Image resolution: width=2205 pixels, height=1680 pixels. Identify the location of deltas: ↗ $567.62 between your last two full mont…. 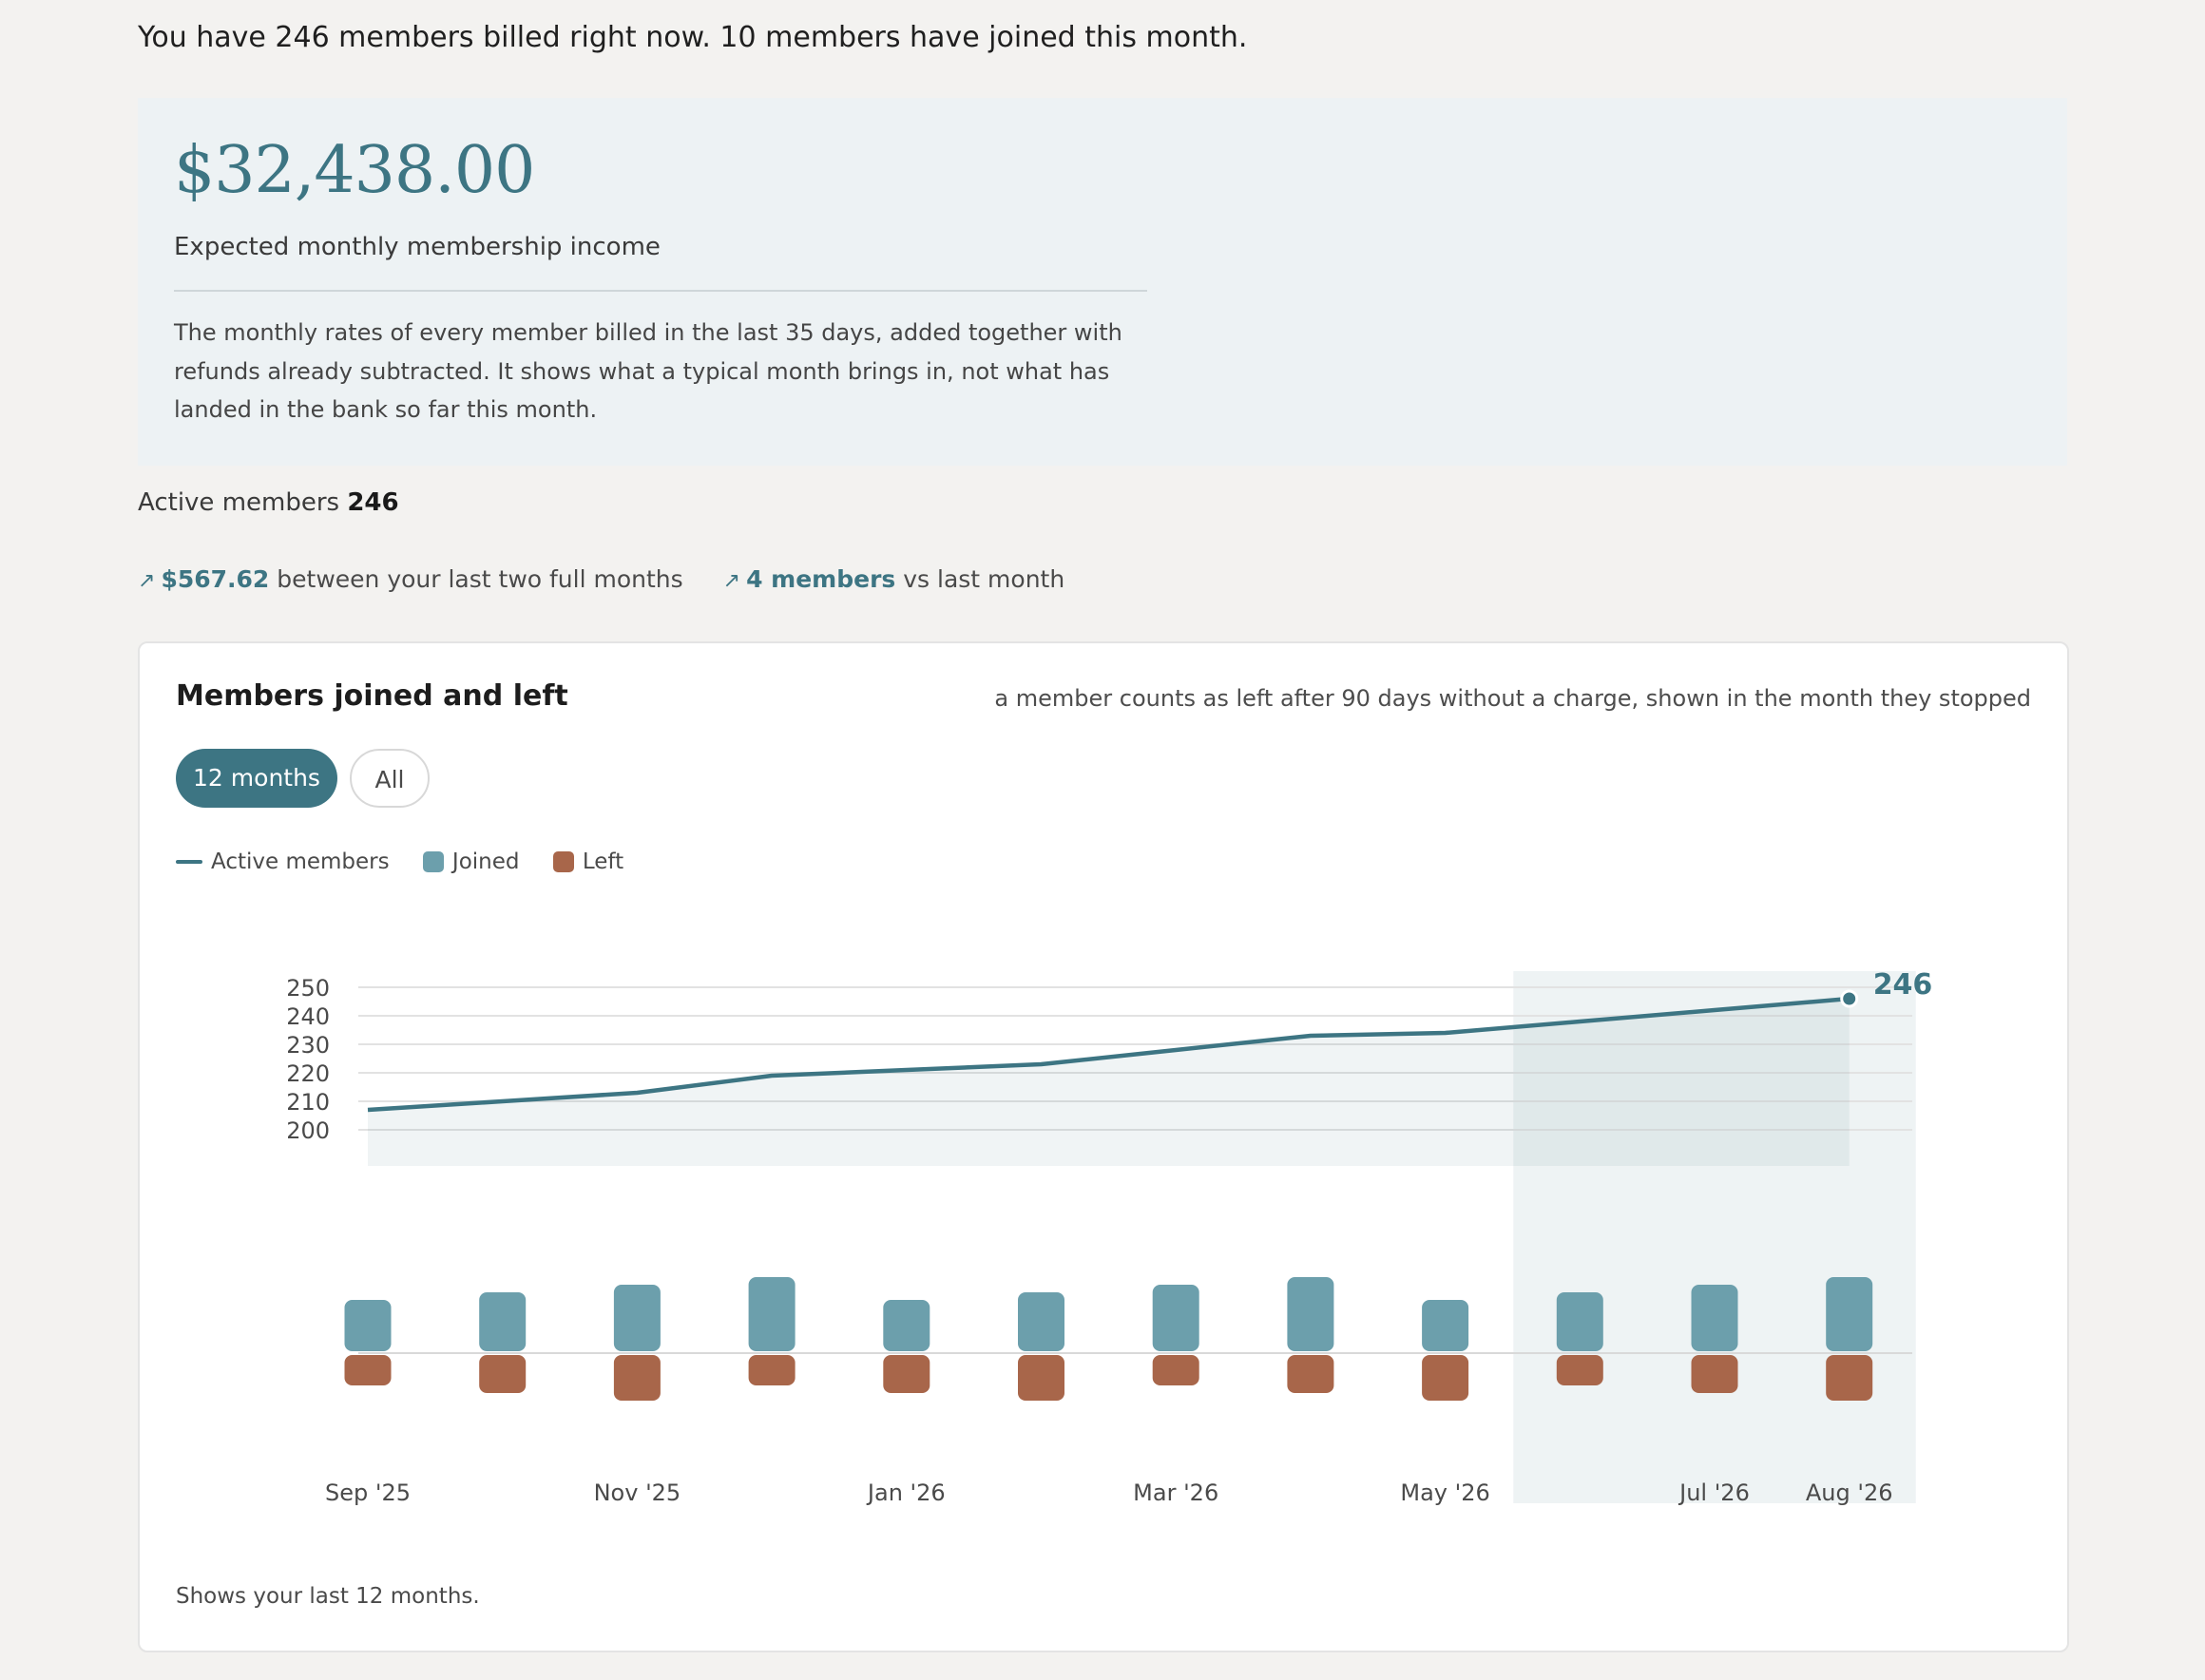
(617, 579).